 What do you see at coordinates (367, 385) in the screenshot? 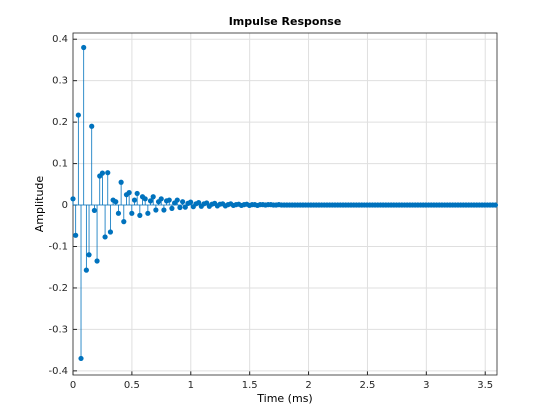
I see `x-tick-label: 2.5` at bounding box center [367, 385].